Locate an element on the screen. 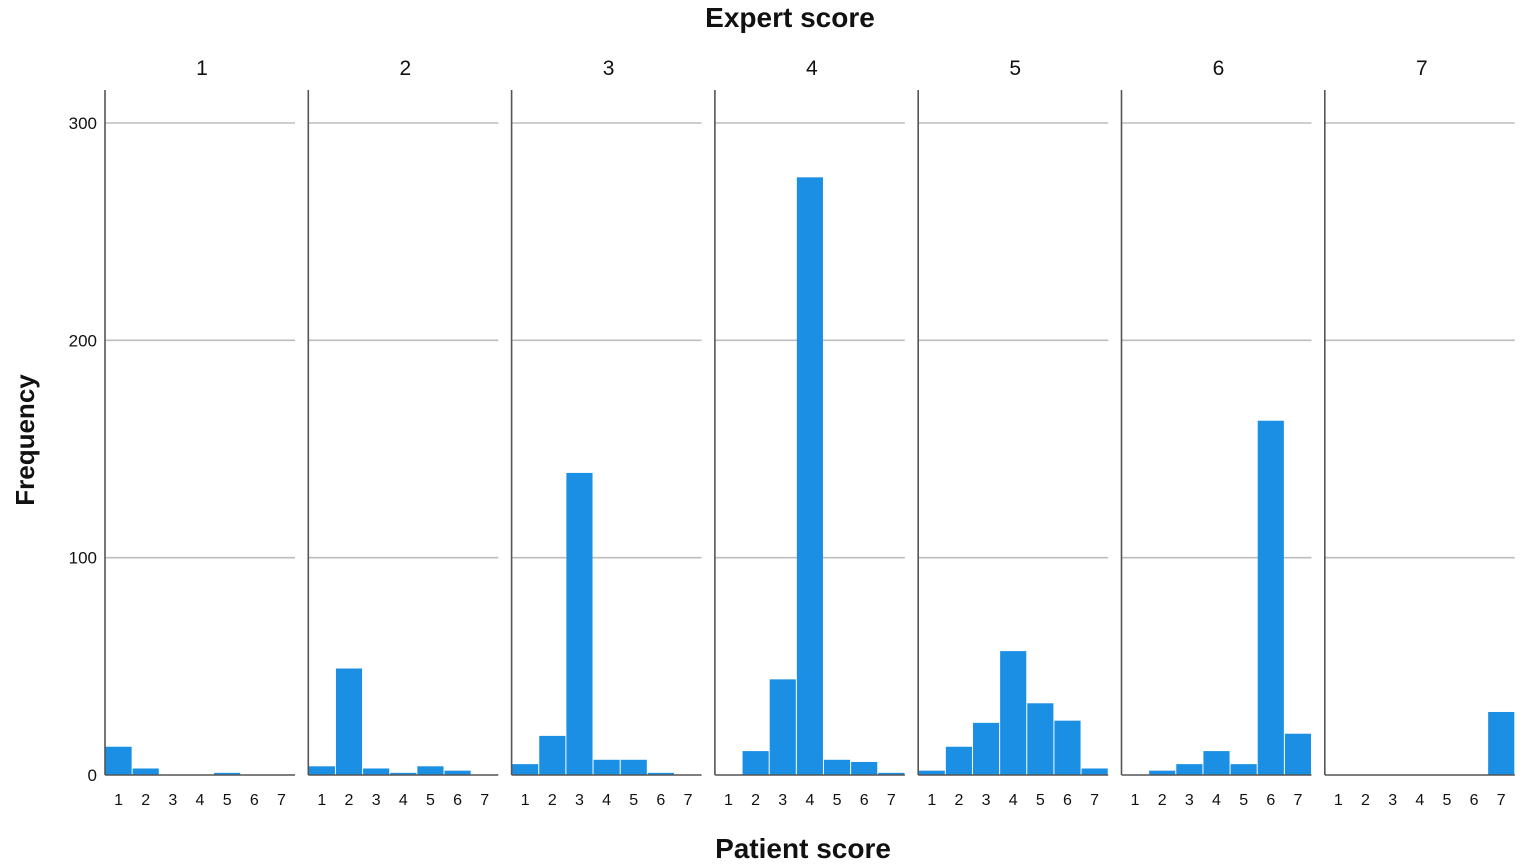  y-tick-label: 100 is located at coordinates (83, 558).